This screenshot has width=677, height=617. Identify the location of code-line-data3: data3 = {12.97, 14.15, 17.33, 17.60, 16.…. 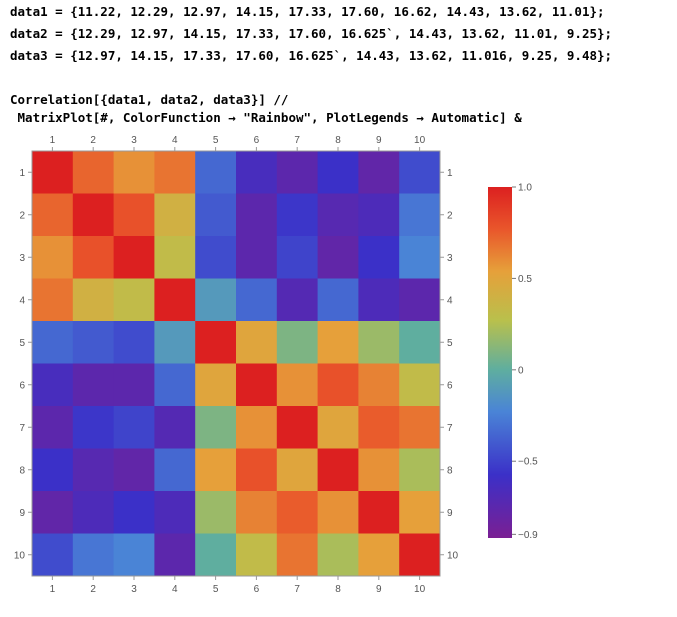
(311, 55).